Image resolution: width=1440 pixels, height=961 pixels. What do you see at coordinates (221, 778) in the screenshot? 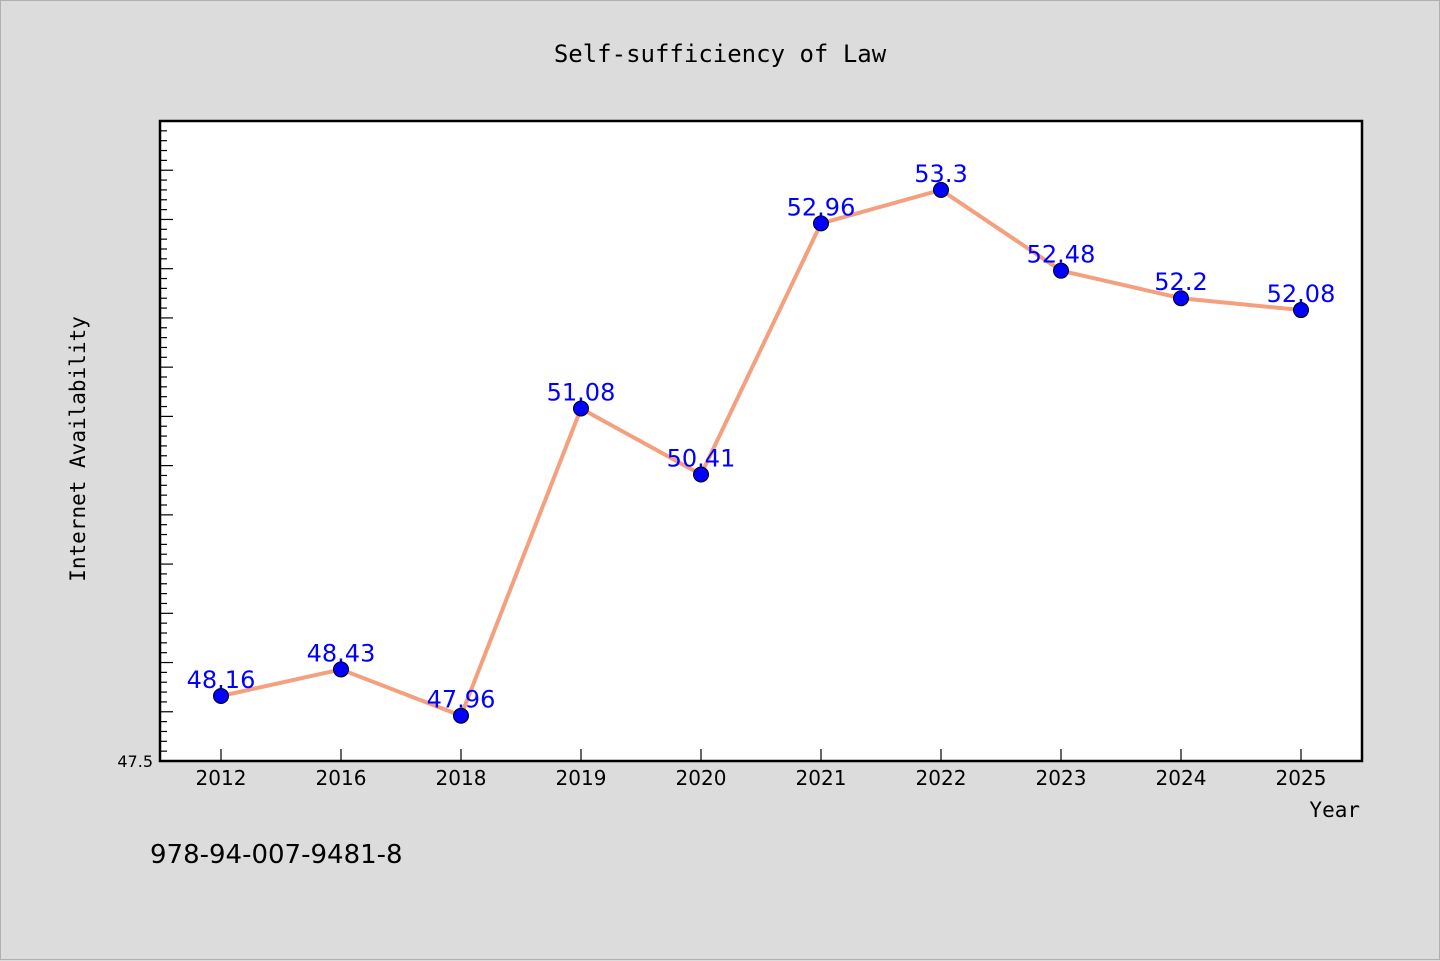
I see `x-tick-label: 2012` at bounding box center [221, 778].